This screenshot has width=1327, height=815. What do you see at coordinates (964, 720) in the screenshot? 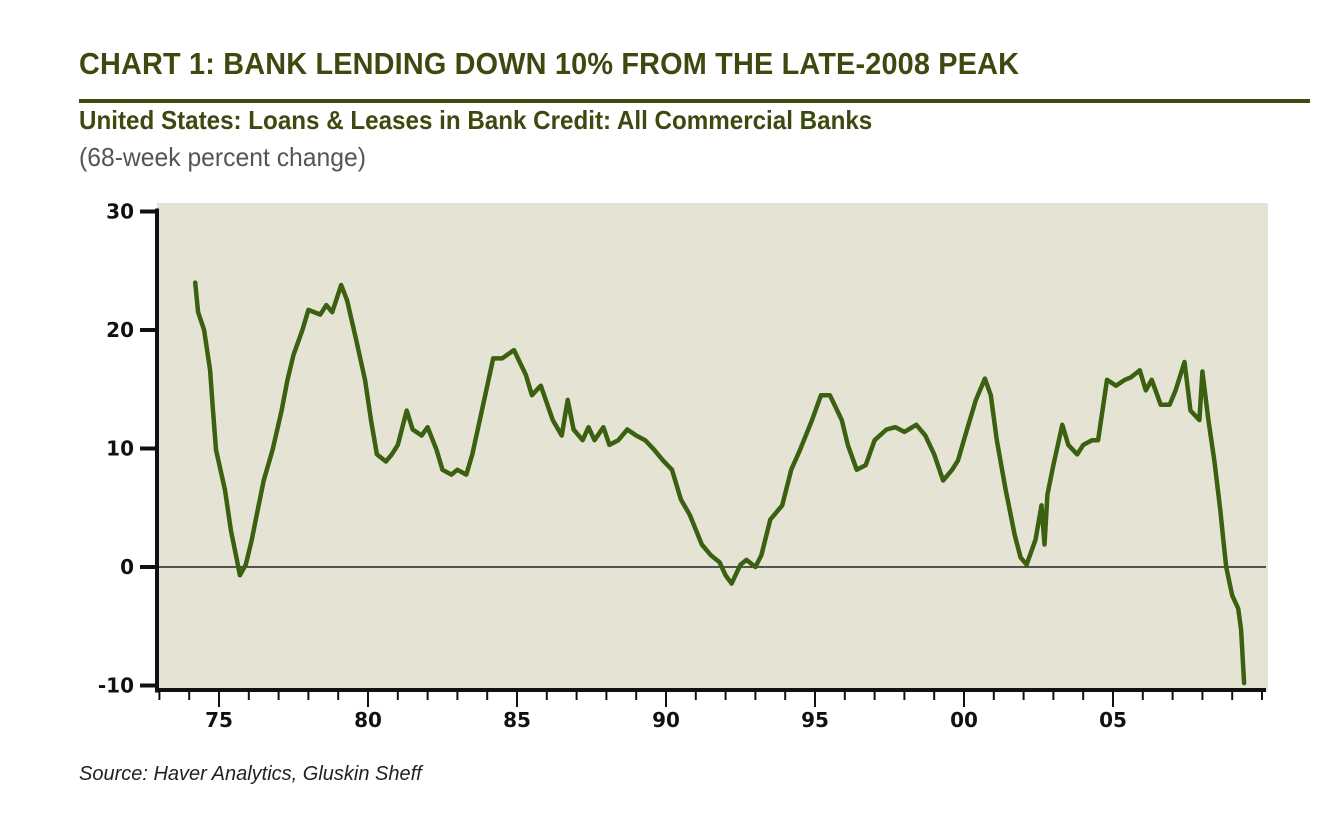
I see `x-tick-label: 00` at bounding box center [964, 720].